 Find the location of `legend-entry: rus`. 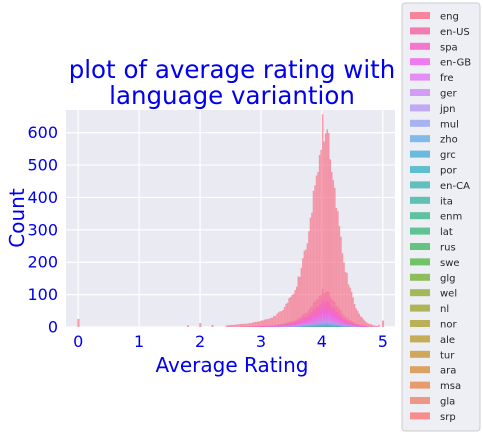

legend-entry: rus is located at coordinates (448, 248).